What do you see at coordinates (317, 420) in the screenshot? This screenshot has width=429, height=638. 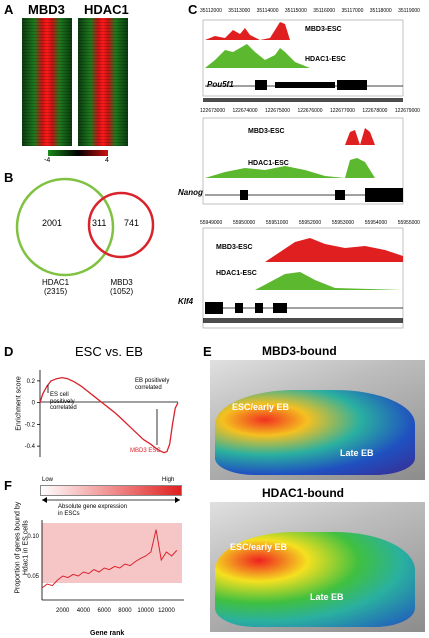 I see `landscape-mbd3: ESC/early EB Late EB` at bounding box center [317, 420].